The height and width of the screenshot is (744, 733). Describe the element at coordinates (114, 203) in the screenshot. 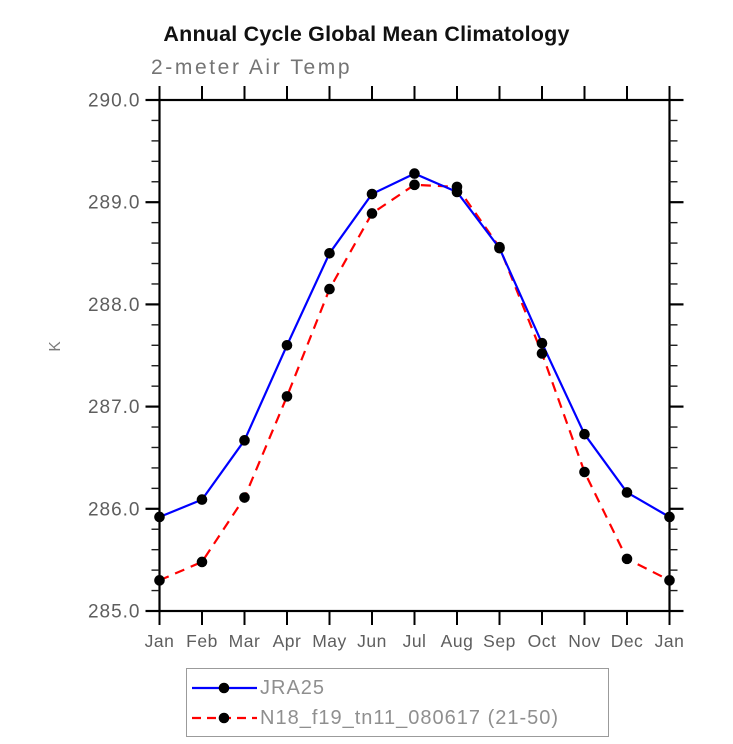

I see `y-tick-label: 289.0` at that location.